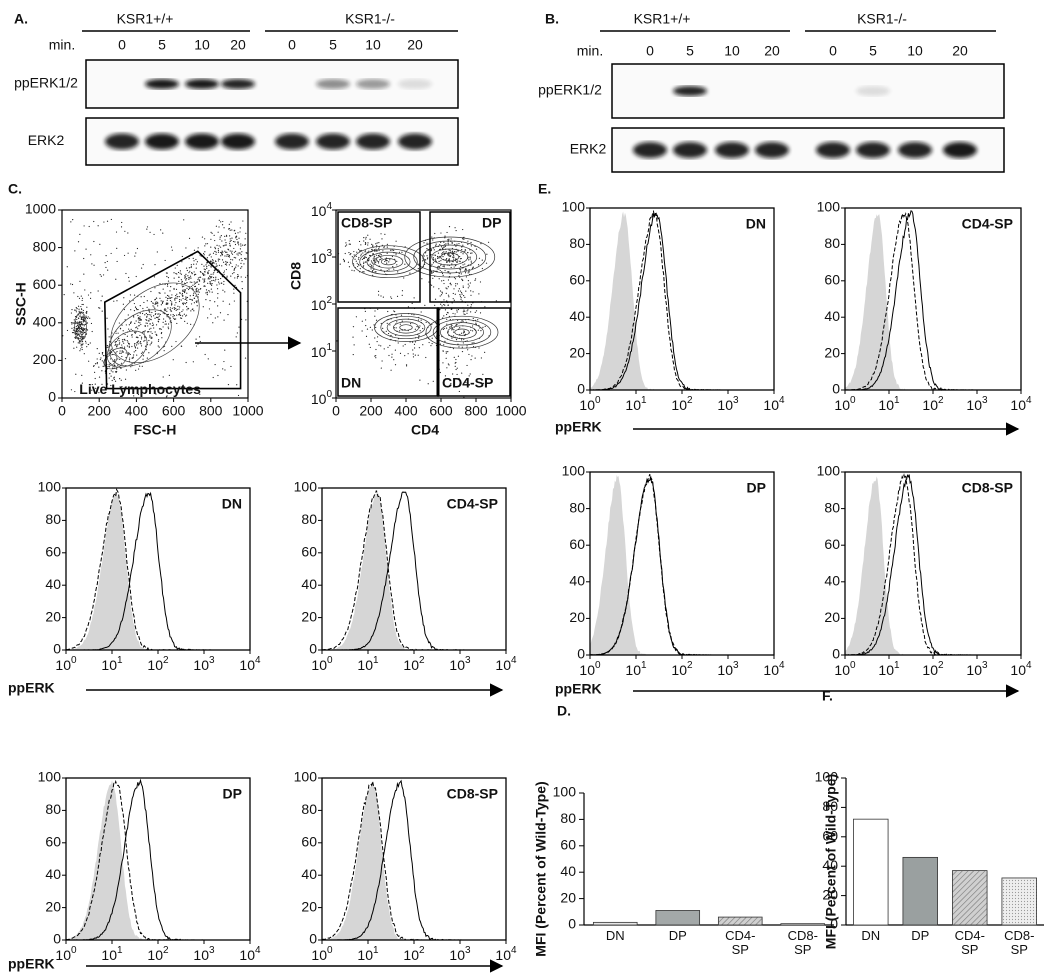 This screenshot has height=975, width=1050. I want to click on panel-label: A., so click(21, 19).